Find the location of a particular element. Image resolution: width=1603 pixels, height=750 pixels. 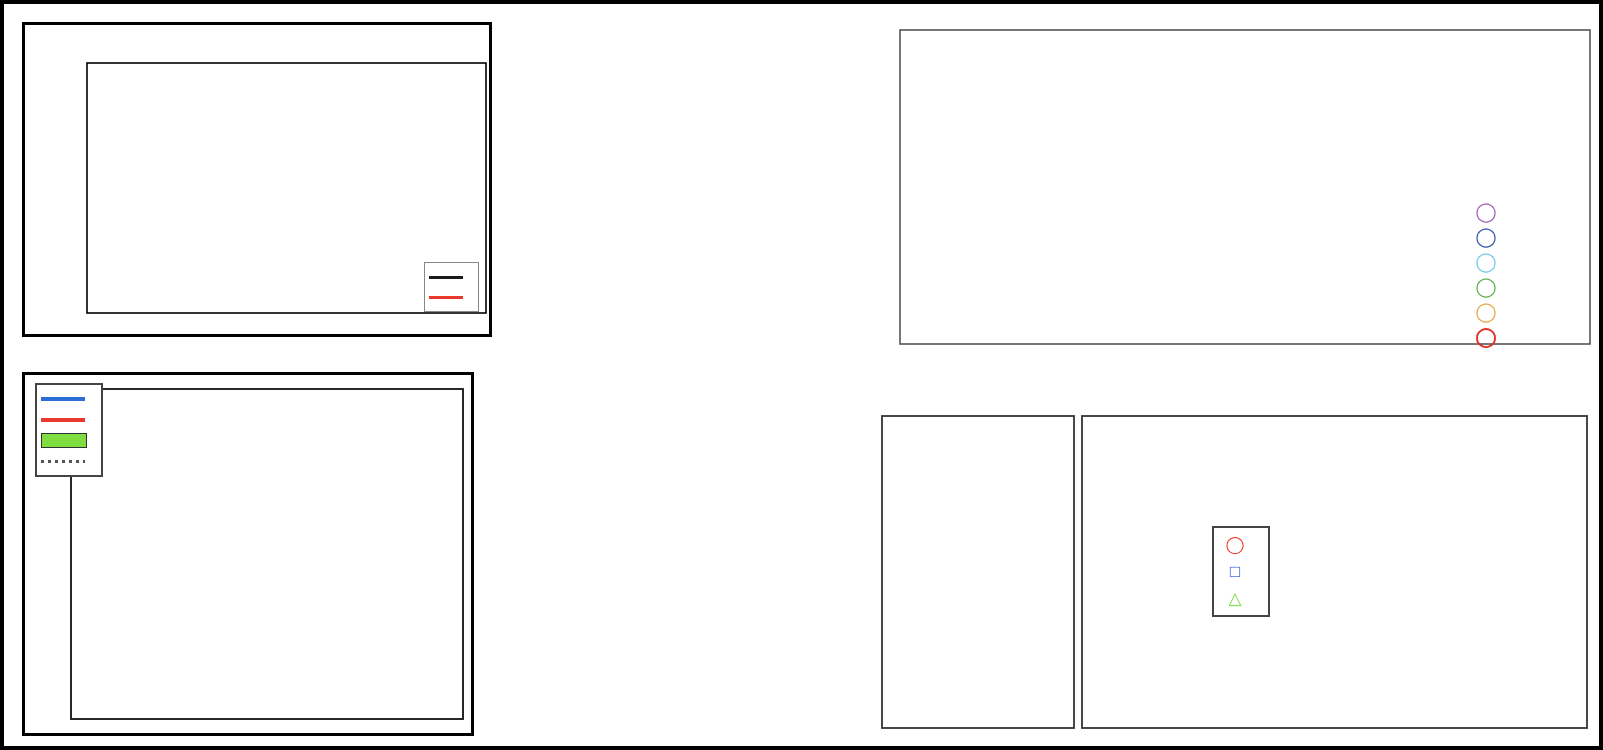

legend-item-difference is located at coordinates (67, 440).